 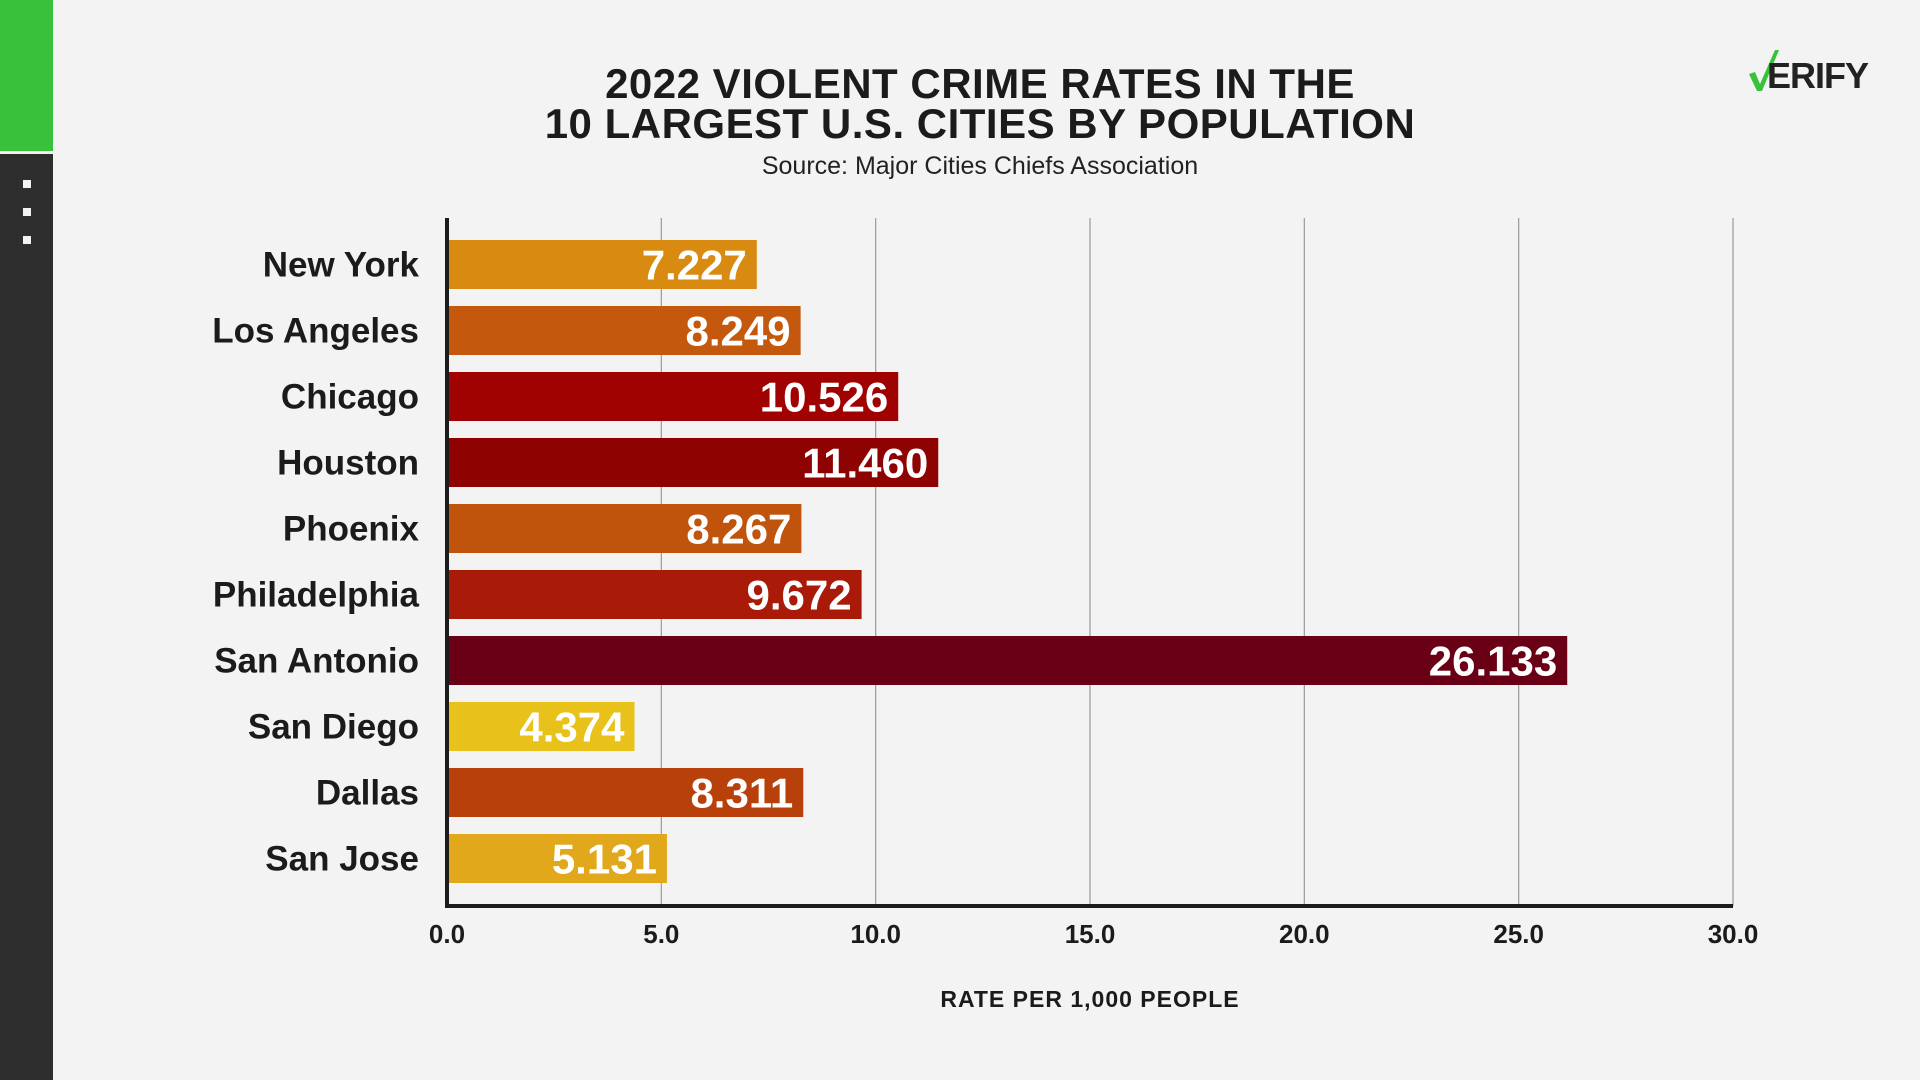 I want to click on category-label: Phoenix, so click(x=351, y=529).